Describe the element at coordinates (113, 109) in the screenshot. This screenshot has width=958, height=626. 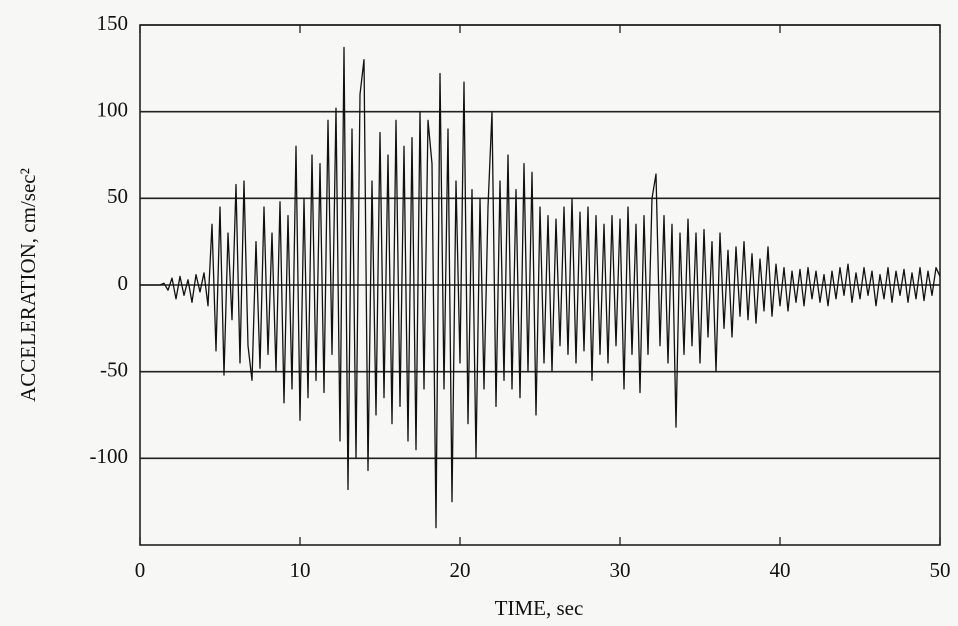
I see `y-tick-label: 100` at that location.